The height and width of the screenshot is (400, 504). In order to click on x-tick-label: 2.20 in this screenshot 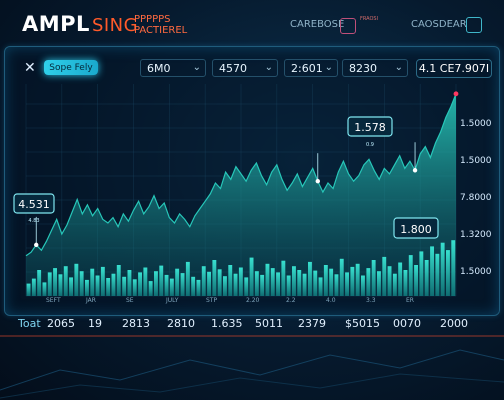, I will do `click(253, 300)`.